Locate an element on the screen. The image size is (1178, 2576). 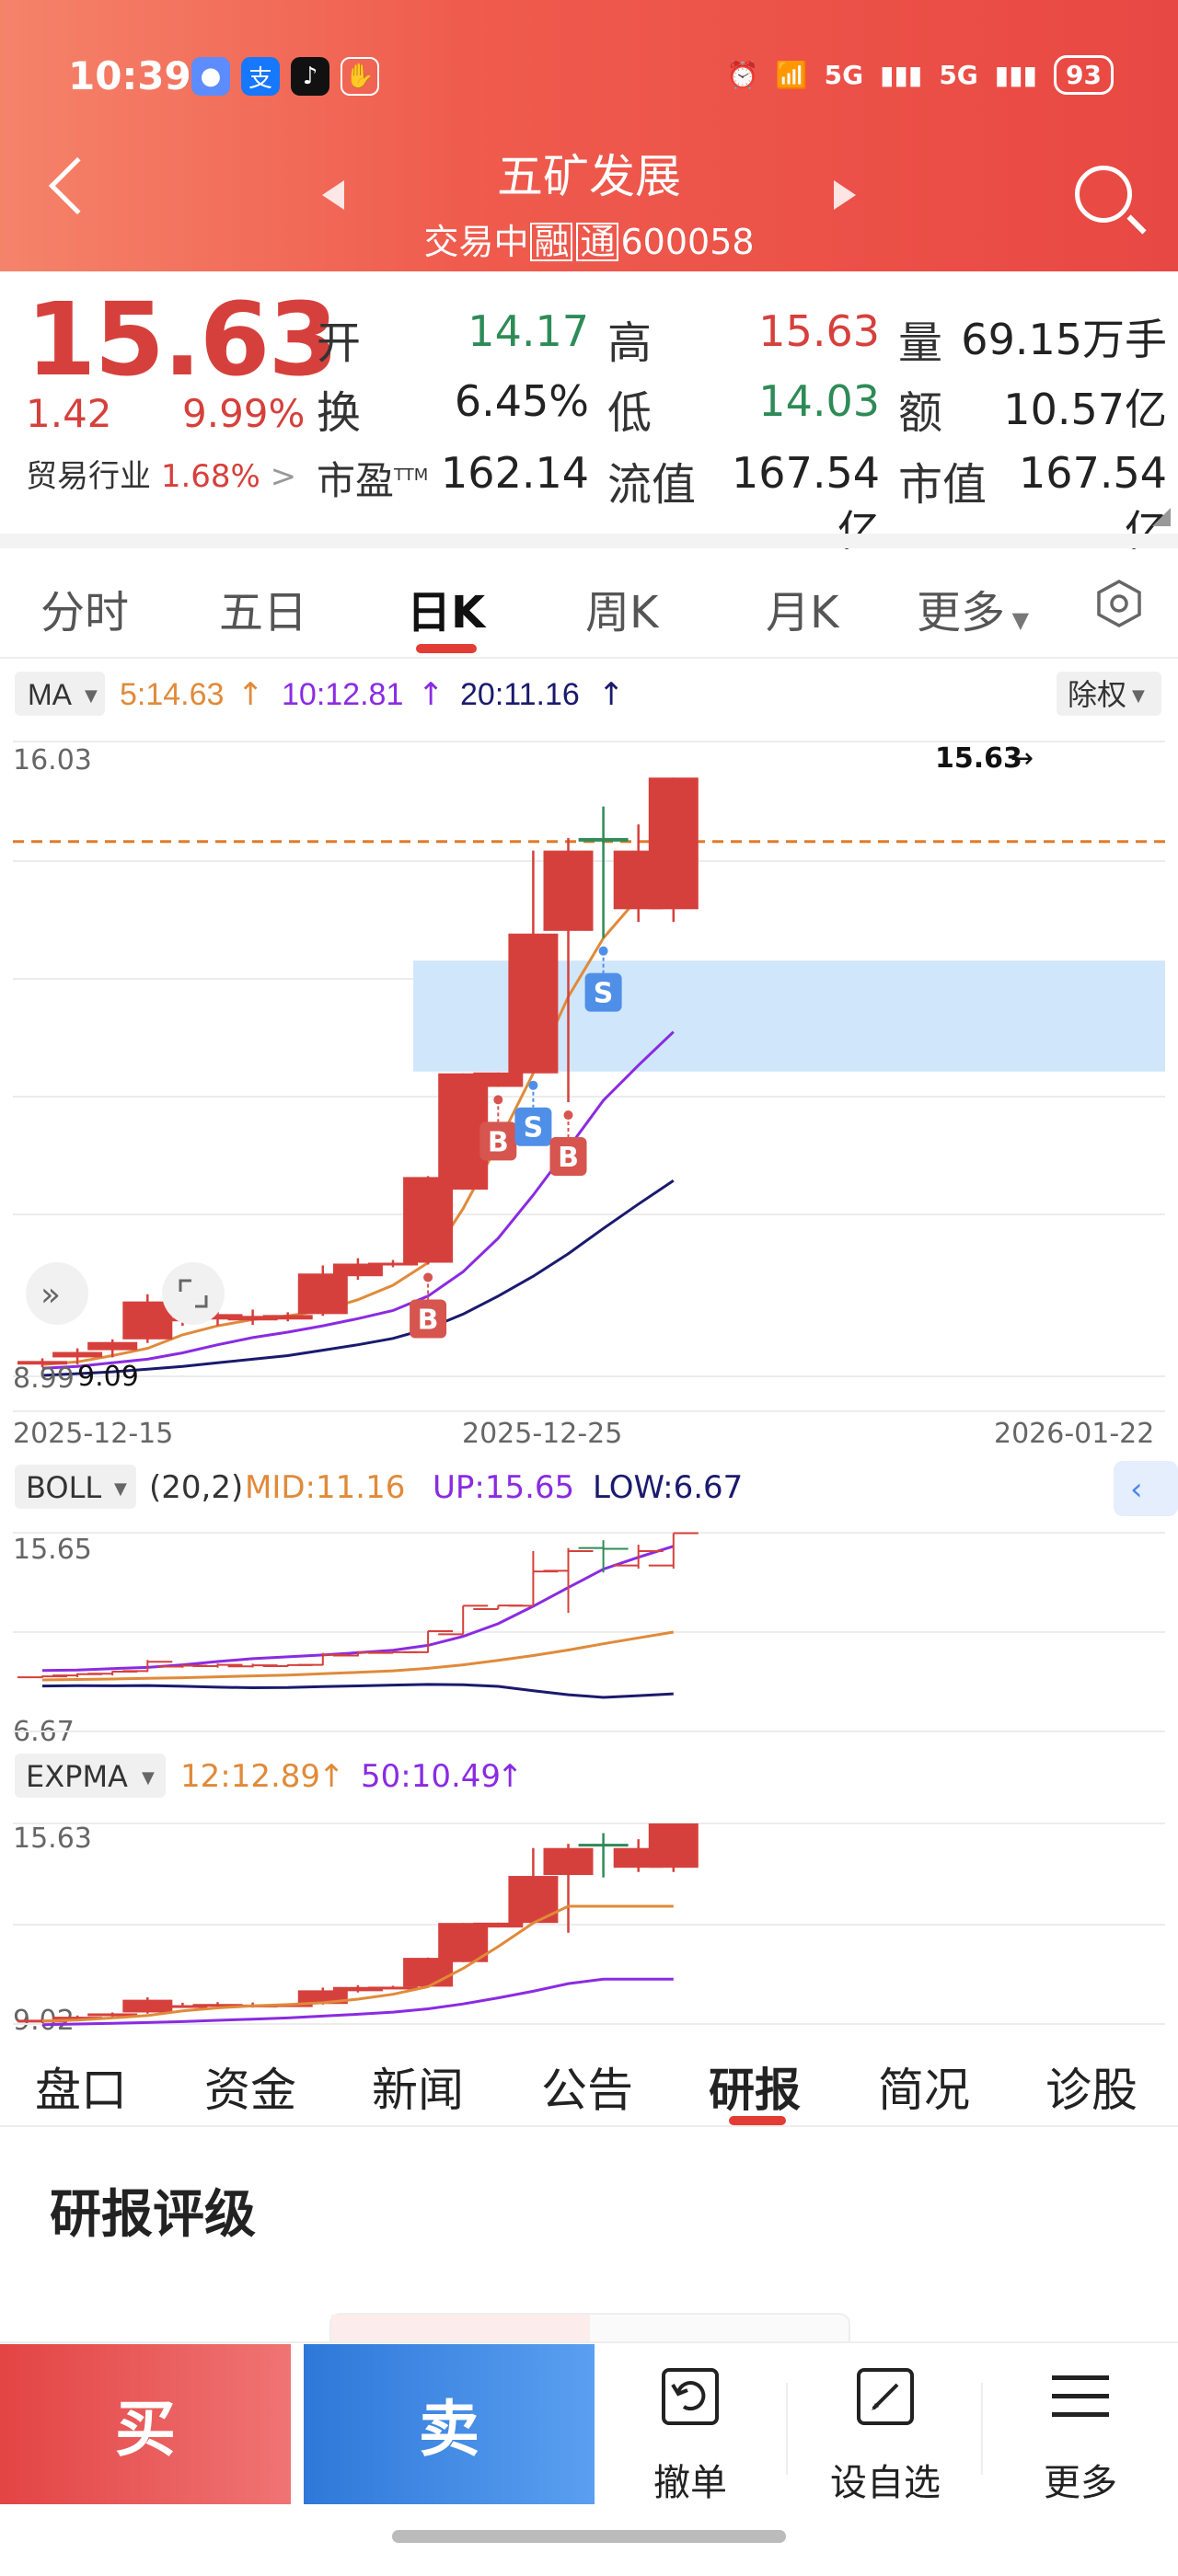
marker-label-3: B is located at coordinates (568, 1158).